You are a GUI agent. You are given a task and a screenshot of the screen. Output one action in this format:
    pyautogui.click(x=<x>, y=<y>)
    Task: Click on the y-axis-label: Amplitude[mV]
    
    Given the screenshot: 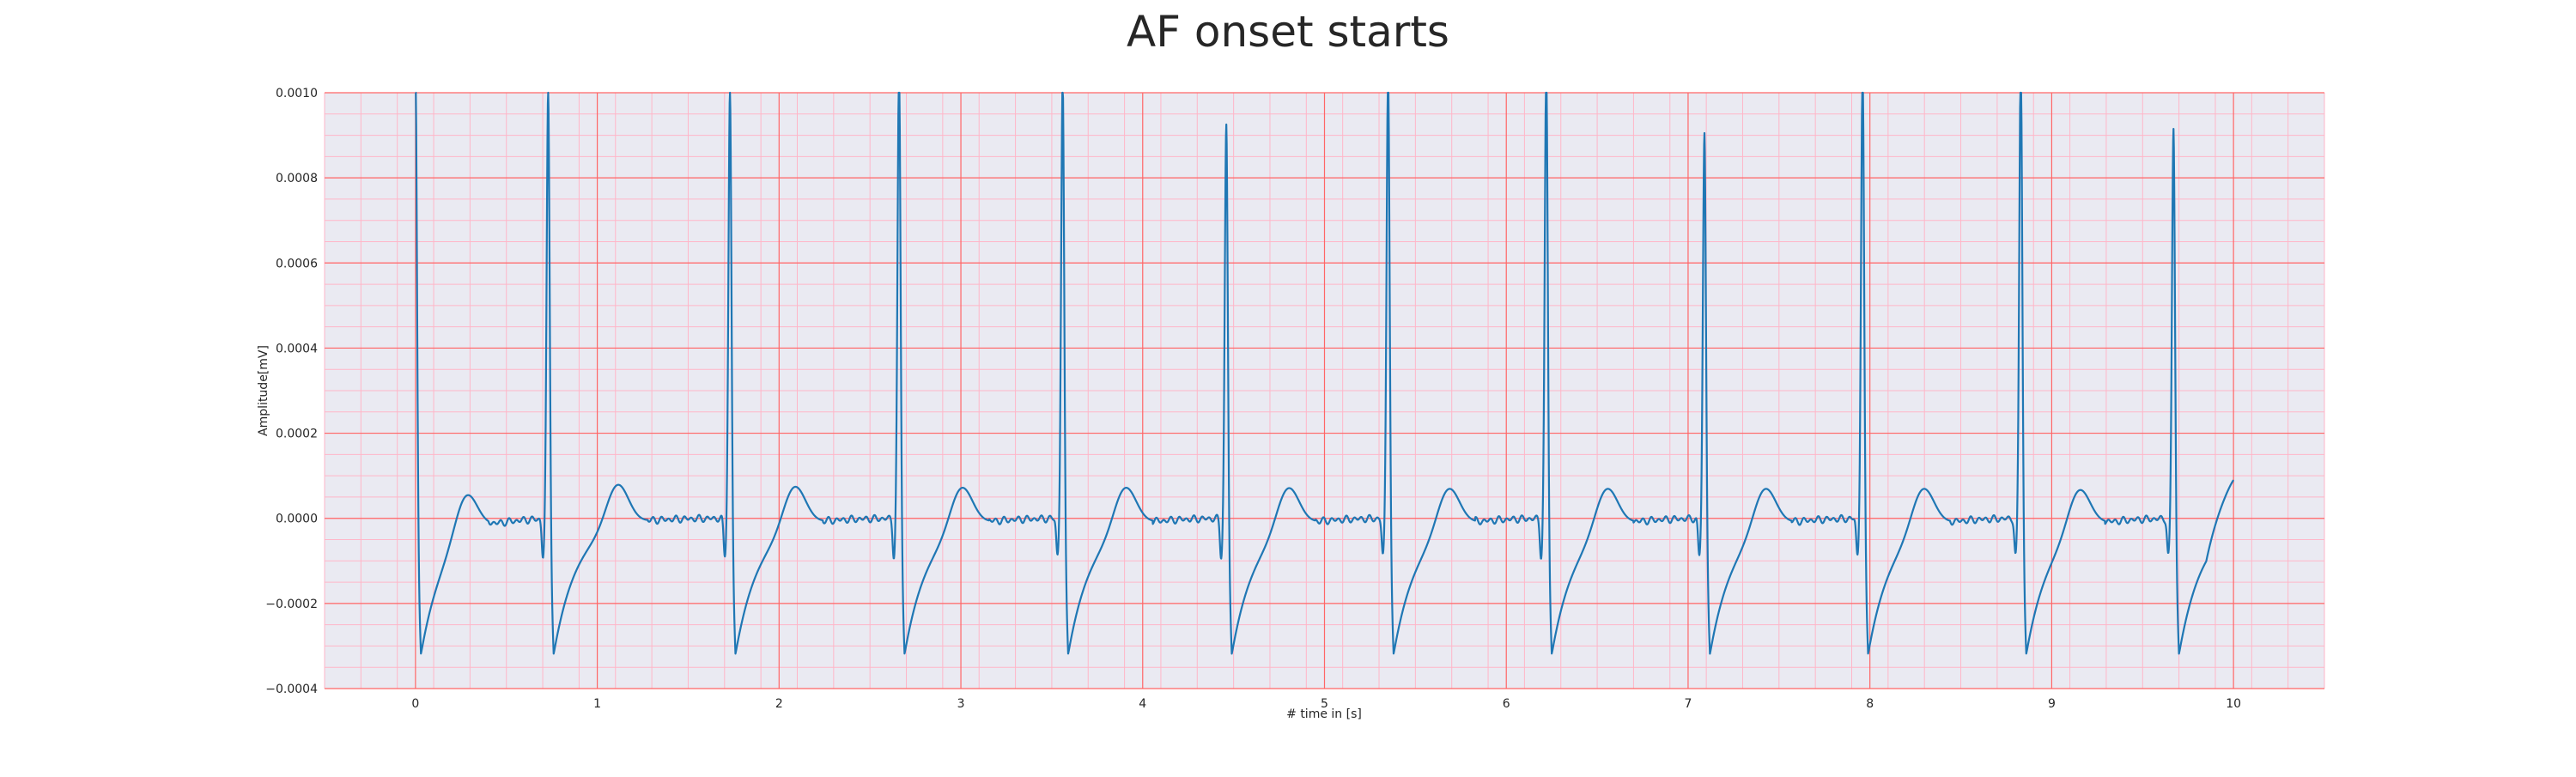 What is the action you would take?
    pyautogui.click(x=263, y=390)
    